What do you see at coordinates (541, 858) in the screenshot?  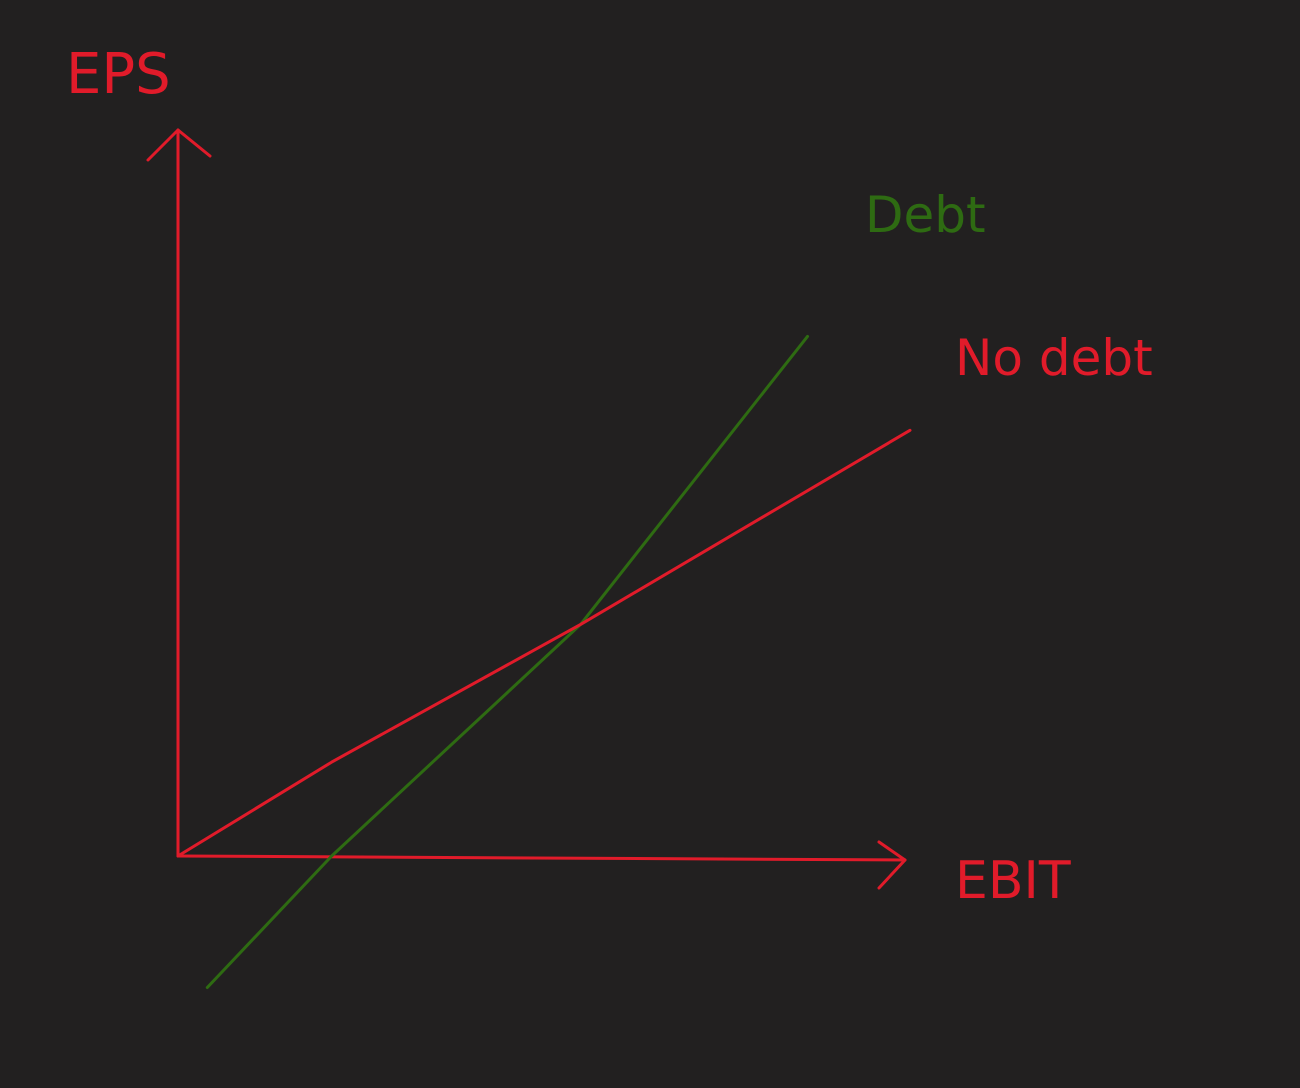 I see `x-axis` at bounding box center [541, 858].